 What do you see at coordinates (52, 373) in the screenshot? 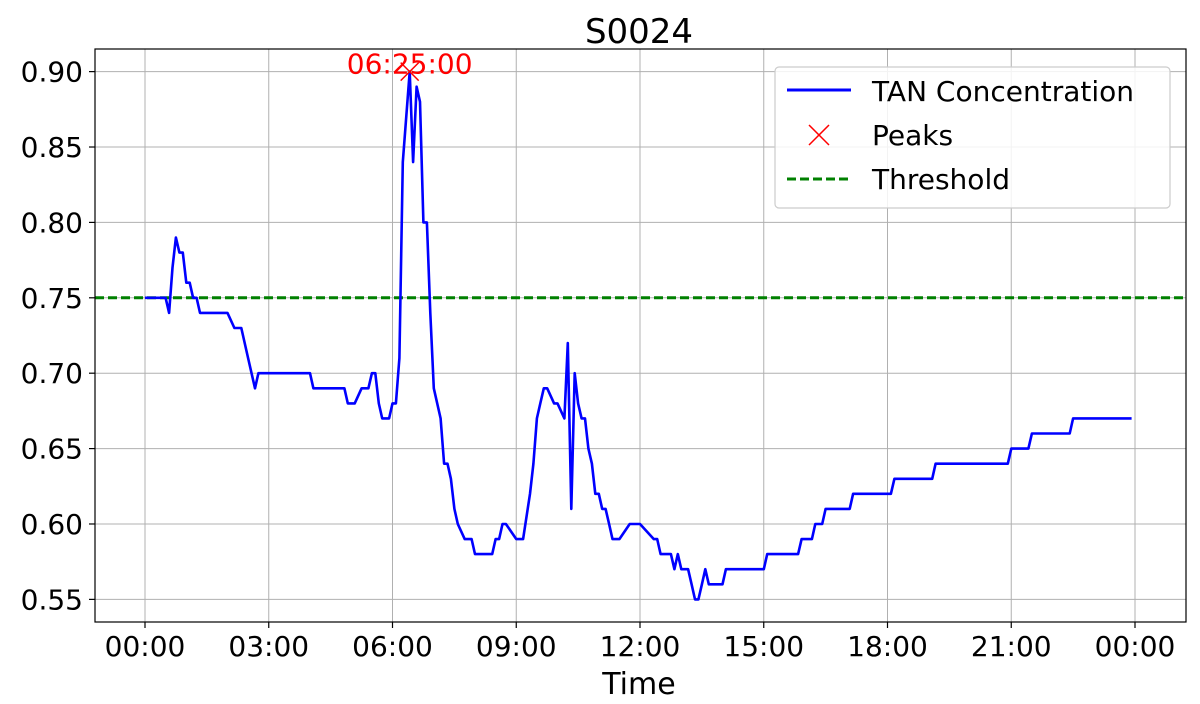
I see `y-tick-label: 0.70` at bounding box center [52, 373].